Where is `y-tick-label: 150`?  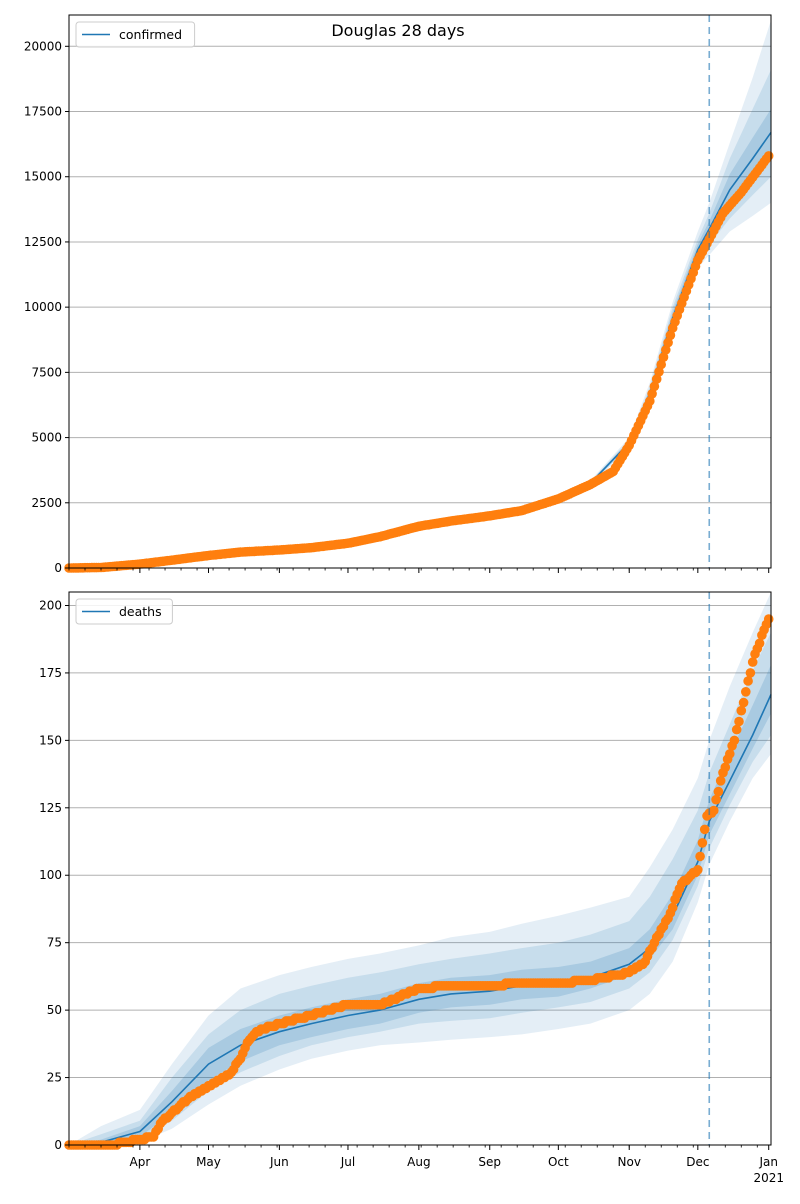 y-tick-label: 150 is located at coordinates (50, 740).